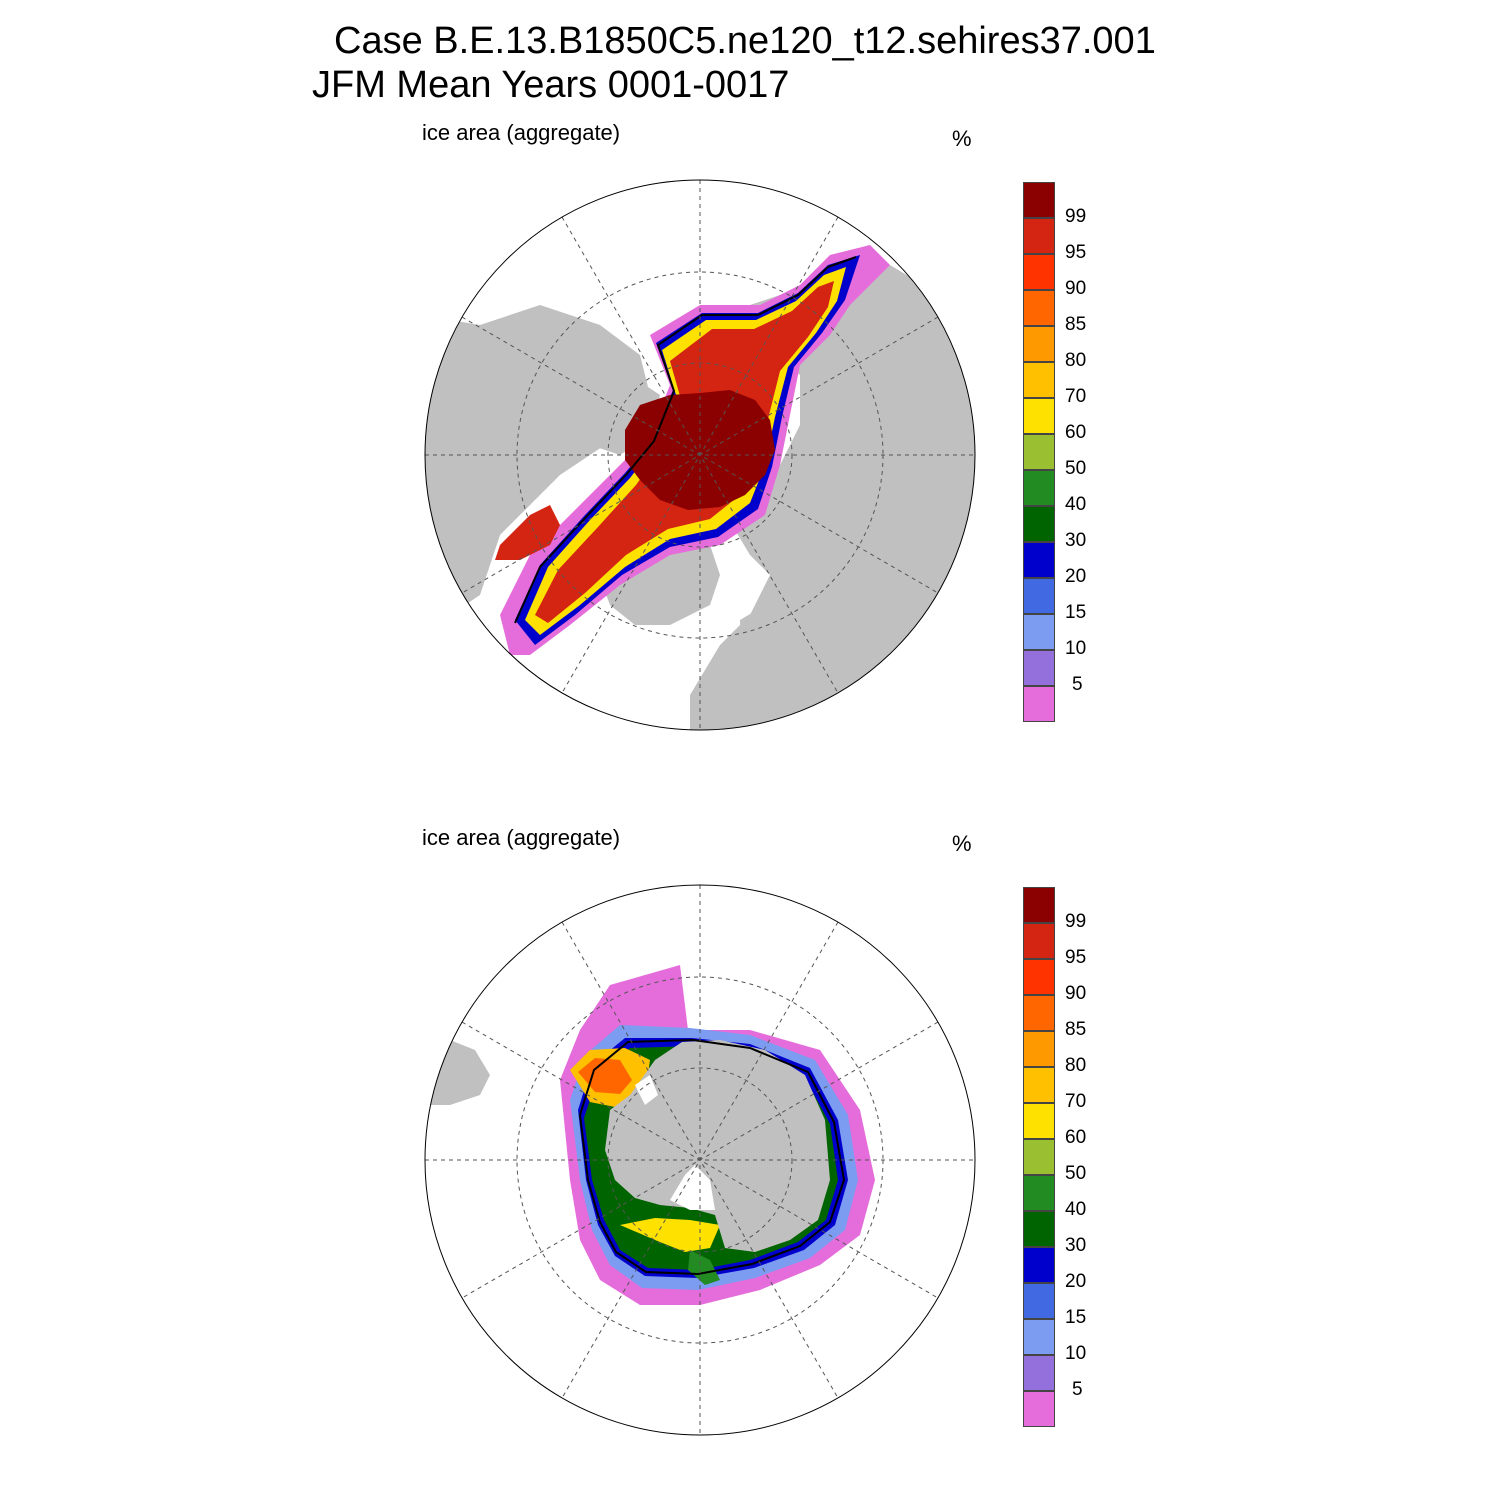 Image resolution: width=1500 pixels, height=1500 pixels. What do you see at coordinates (527, 532) in the screenshot?
I see `north-ice-hudson-bay` at bounding box center [527, 532].